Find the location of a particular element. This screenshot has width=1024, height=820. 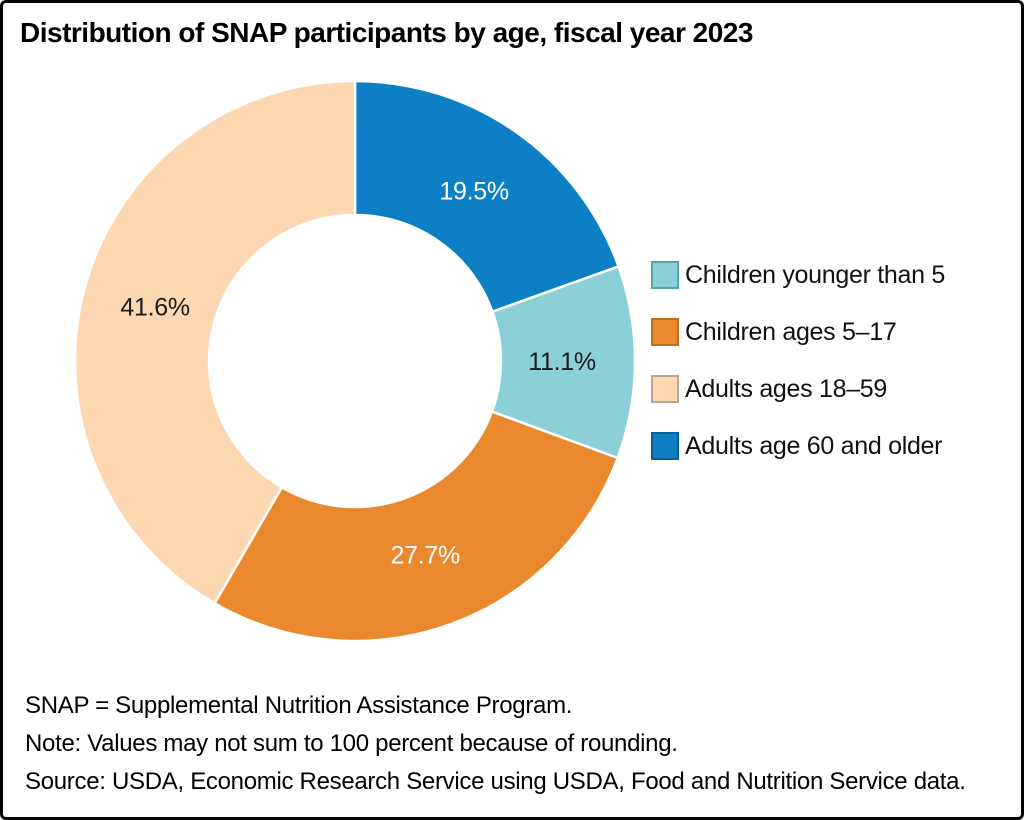

slice-value-label: 19.5% is located at coordinates (473, 192).